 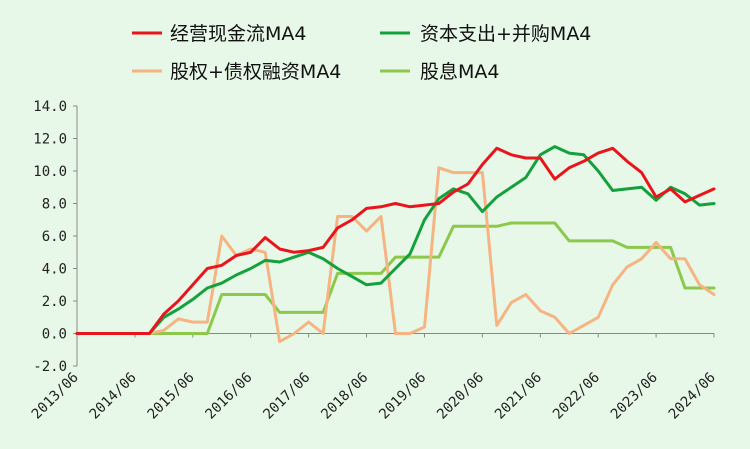 What do you see at coordinates (50, 367) in the screenshot?
I see `y-tick-label: -2.0` at bounding box center [50, 367].